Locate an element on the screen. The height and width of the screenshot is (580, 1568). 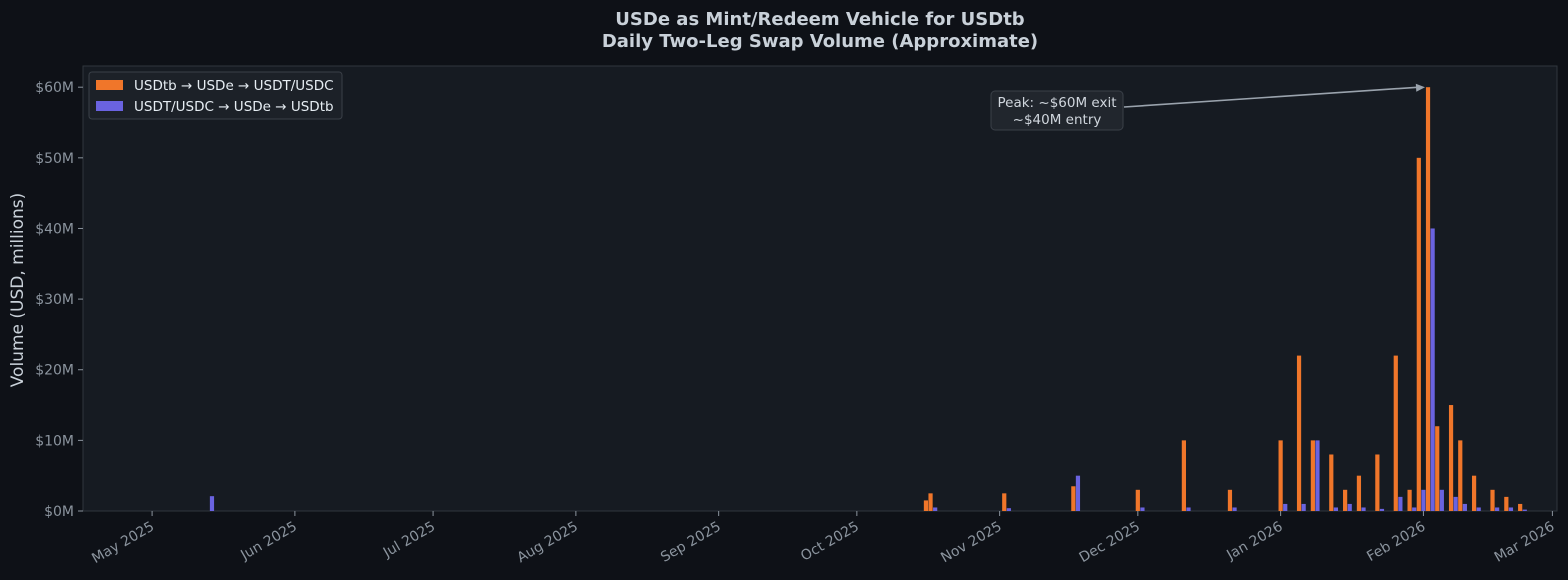
x-tick-label: Sep 2025 is located at coordinates (691, 542).